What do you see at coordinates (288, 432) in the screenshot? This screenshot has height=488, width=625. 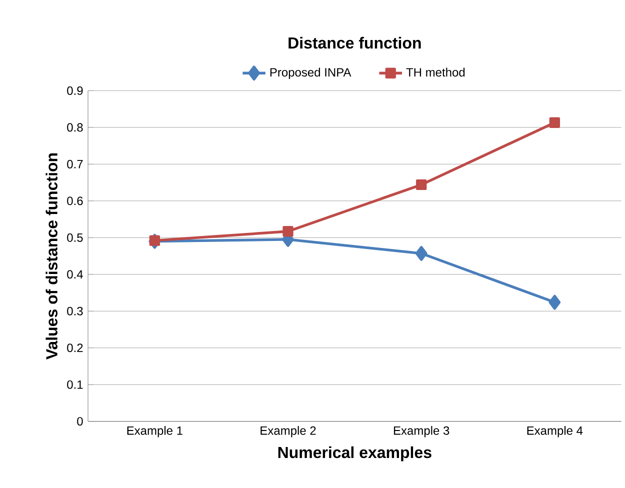 I see `x-tick-label: Example 2` at bounding box center [288, 432].